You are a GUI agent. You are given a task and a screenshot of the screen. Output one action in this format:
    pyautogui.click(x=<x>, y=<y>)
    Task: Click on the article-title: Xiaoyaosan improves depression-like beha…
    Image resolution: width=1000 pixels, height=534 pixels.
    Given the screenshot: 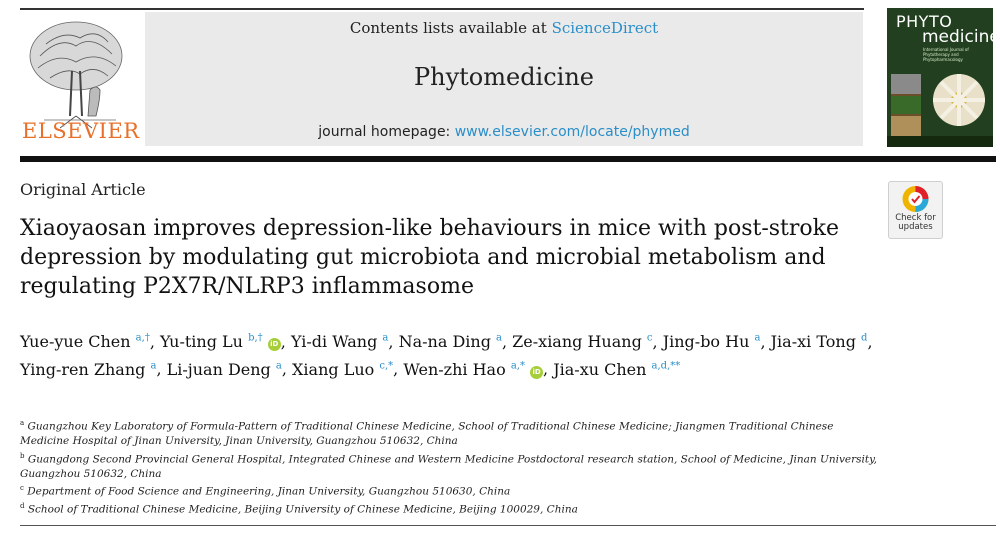 What is the action you would take?
    pyautogui.click(x=429, y=257)
    